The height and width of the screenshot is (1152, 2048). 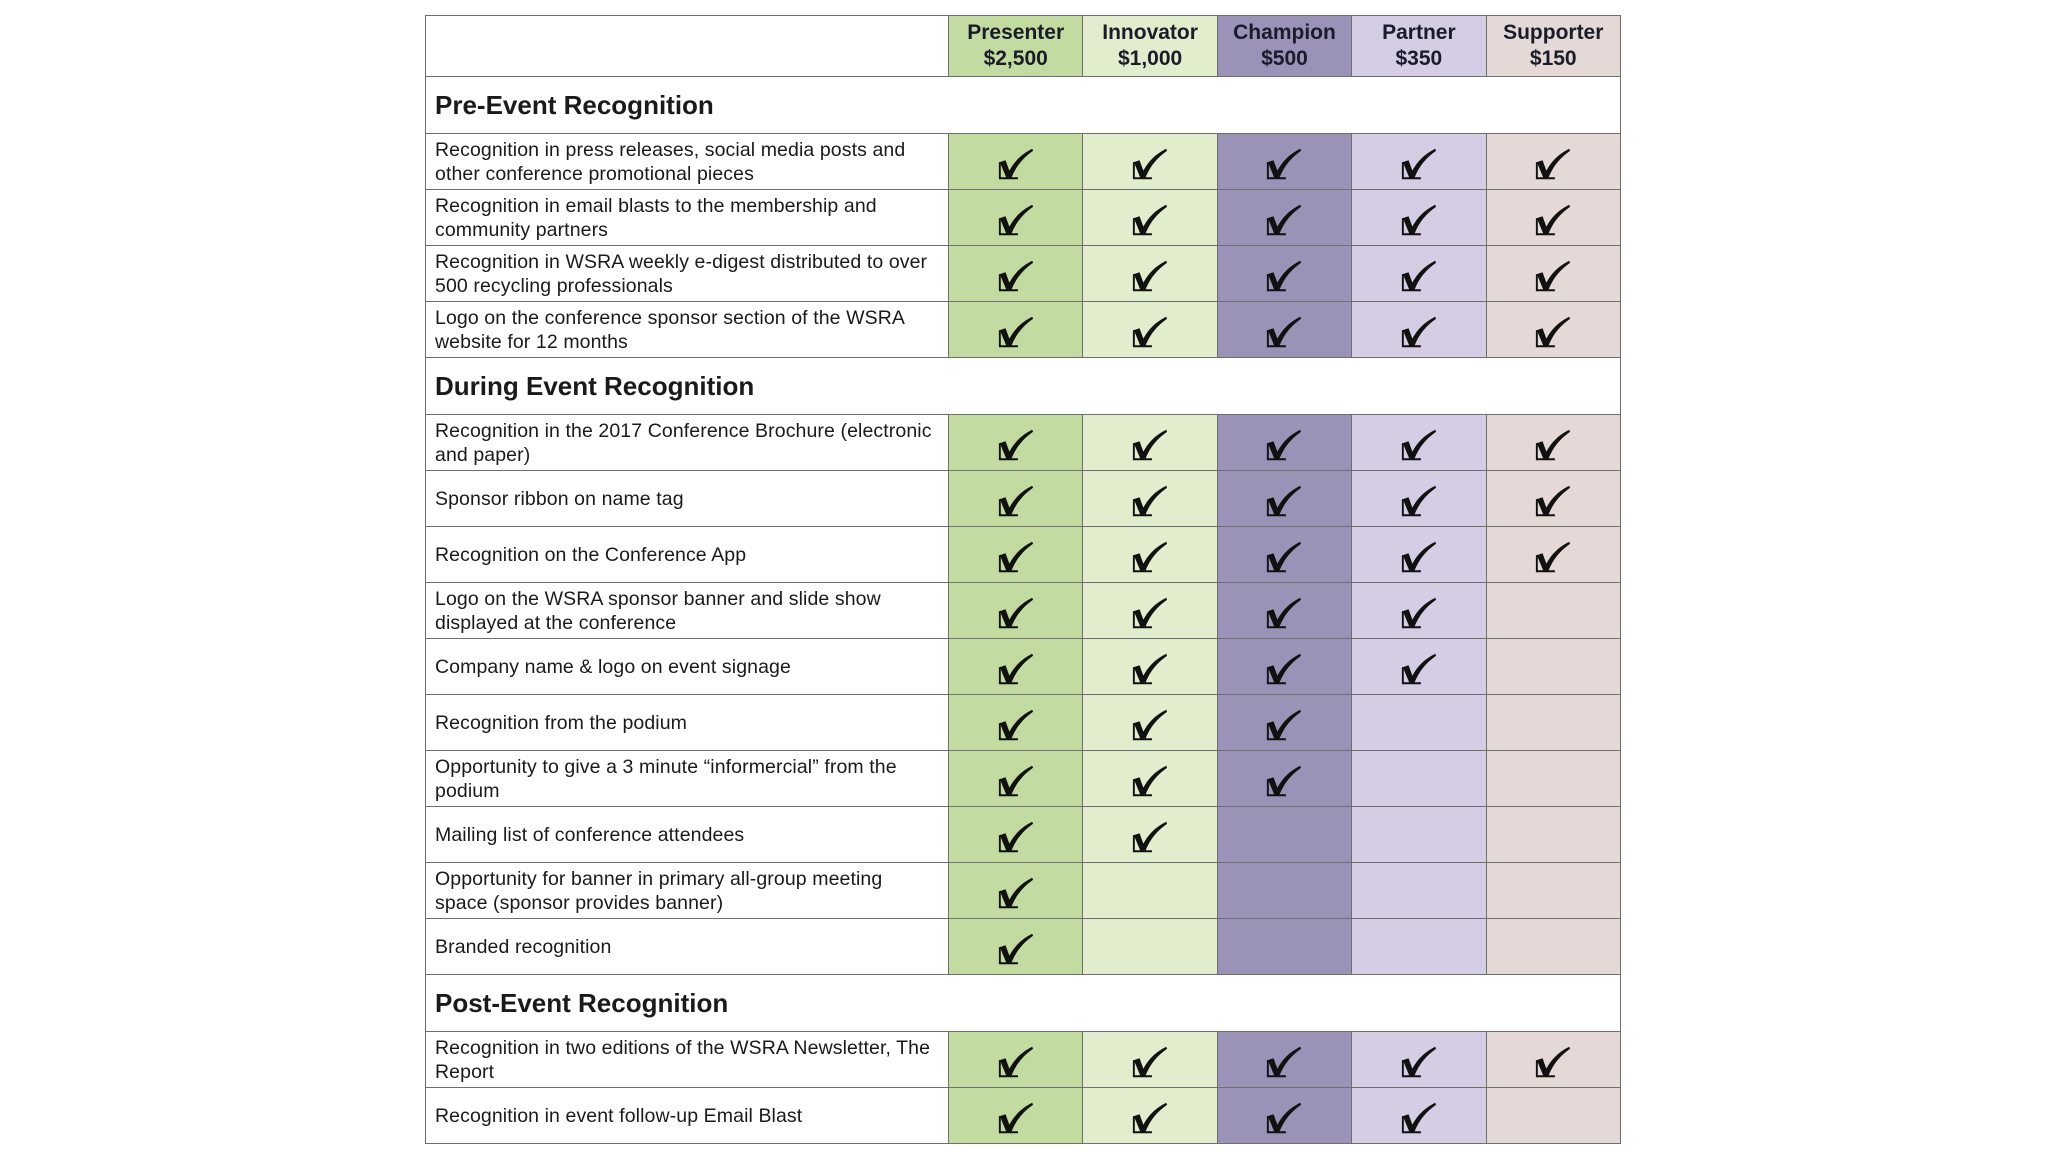 What do you see at coordinates (687, 46) in the screenshot?
I see `header-blank-cell` at bounding box center [687, 46].